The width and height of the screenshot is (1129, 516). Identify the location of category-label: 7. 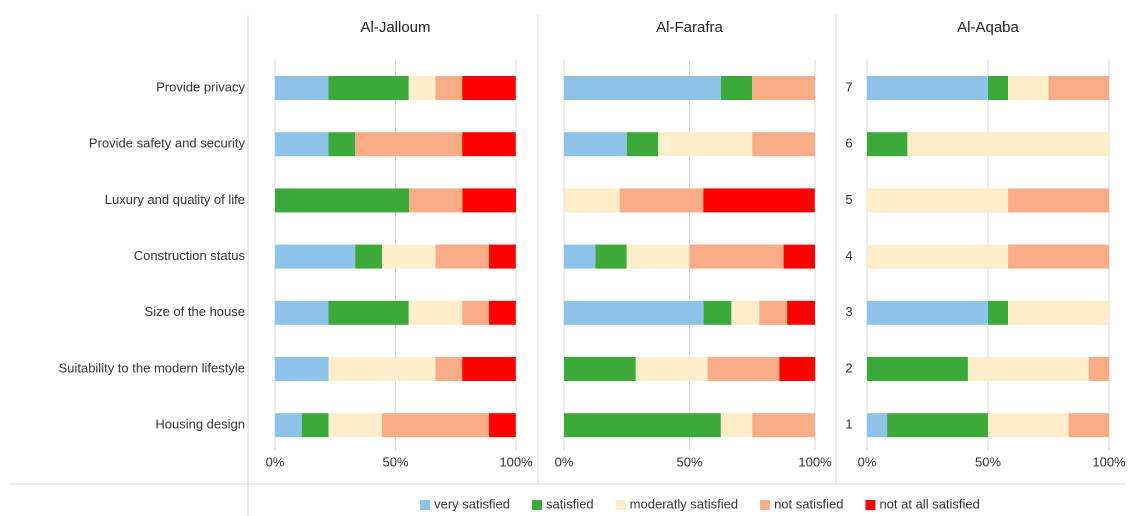
(848, 86).